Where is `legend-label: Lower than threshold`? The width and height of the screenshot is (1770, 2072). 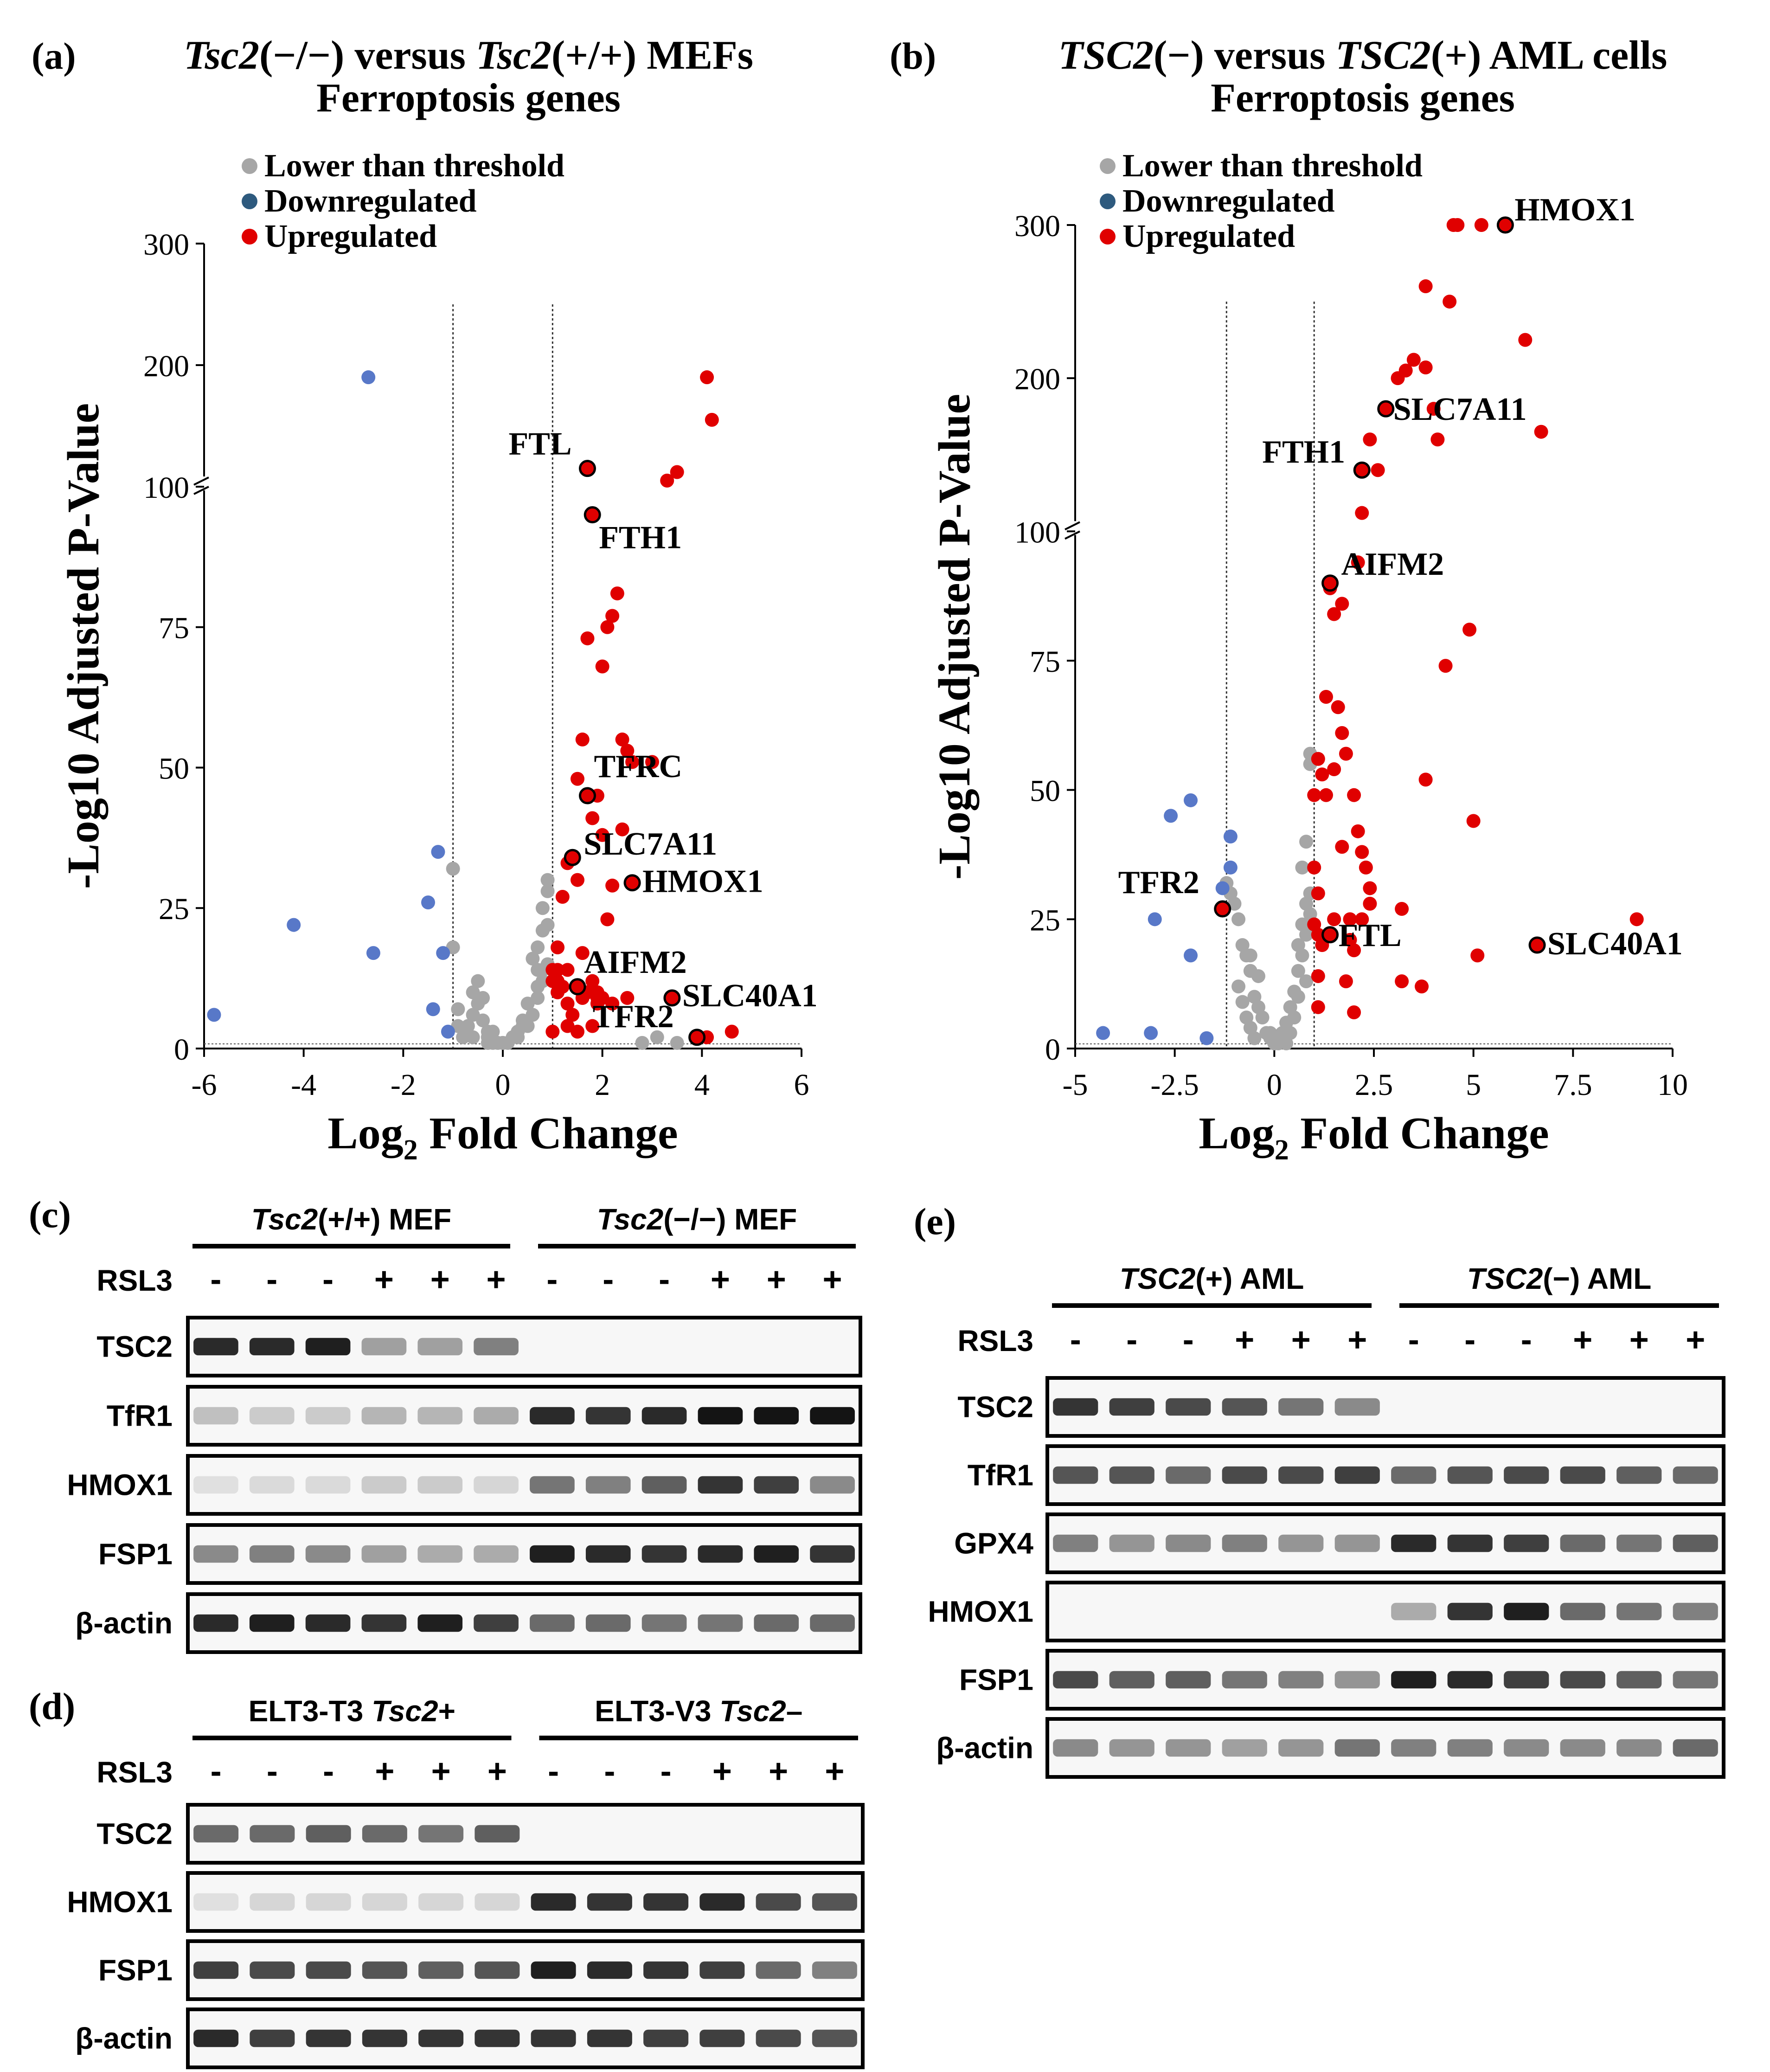
legend-label: Lower than threshold is located at coordinates (414, 166).